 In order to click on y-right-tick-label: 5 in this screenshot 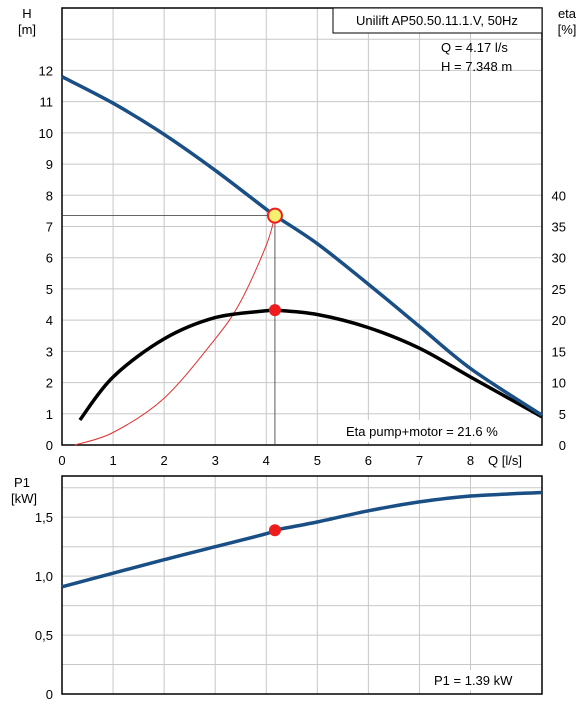, I will do `click(562, 414)`.